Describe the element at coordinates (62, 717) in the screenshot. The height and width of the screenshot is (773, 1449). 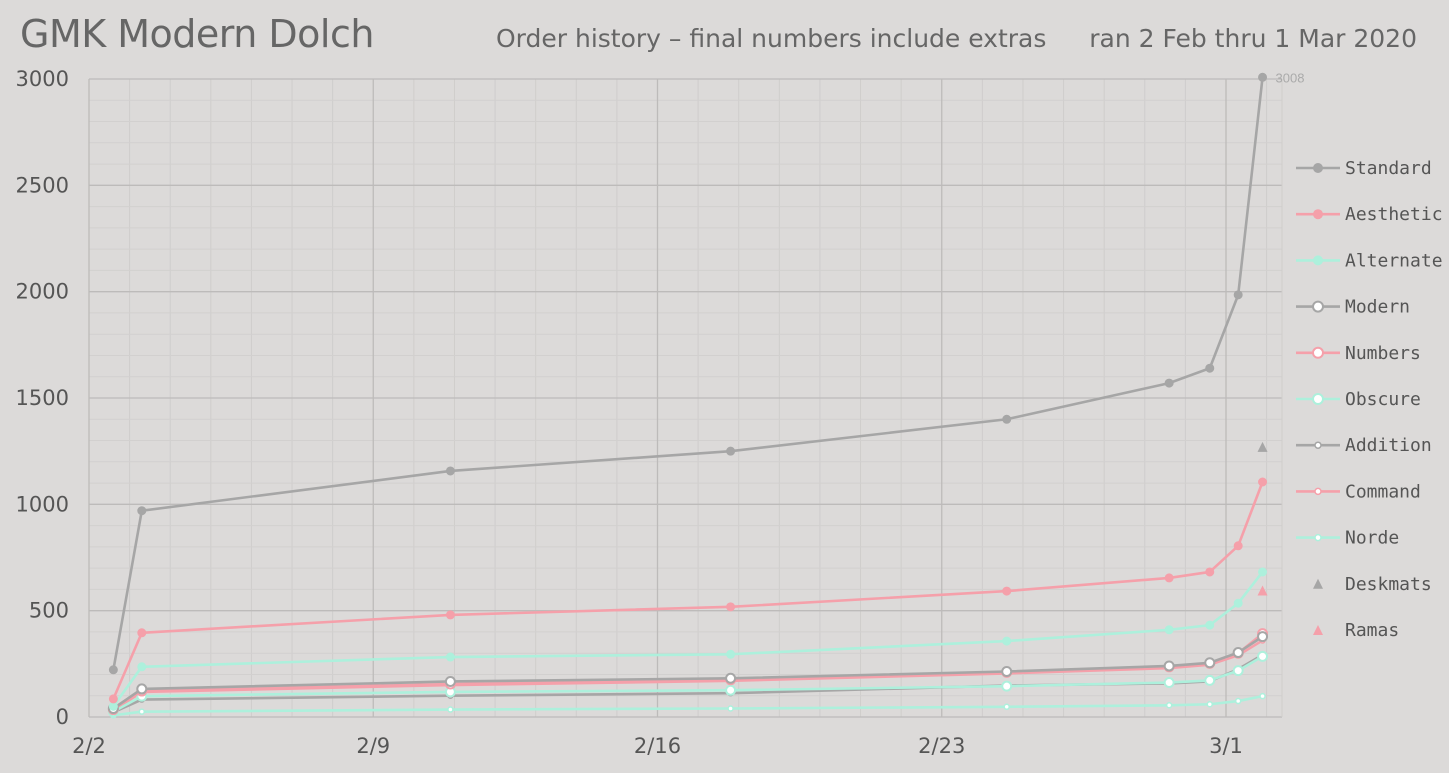
I see `y-tick-label: 0` at that location.